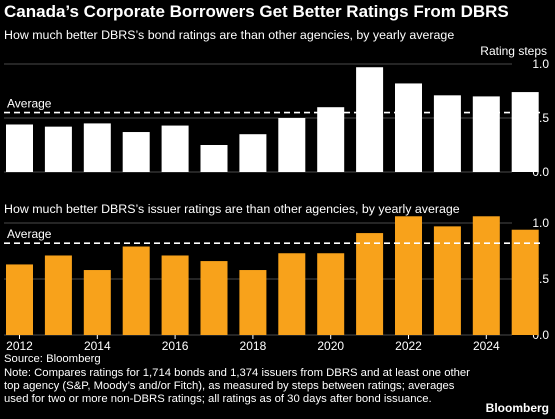  I want to click on x-tick-label: 2012, so click(19, 346).